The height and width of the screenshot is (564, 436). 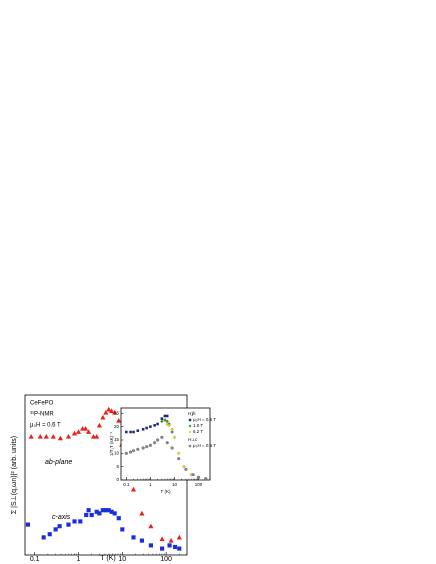 I want to click on legend-label: 1.0 T, so click(x=198, y=425).